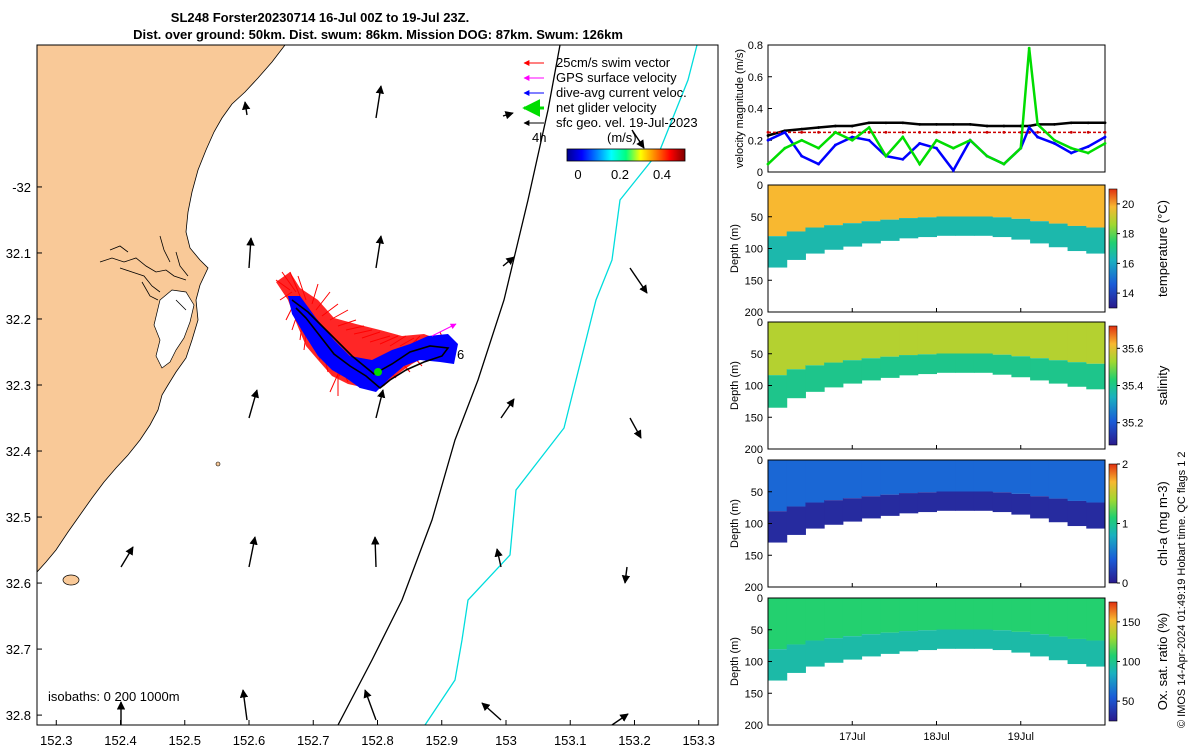 The height and width of the screenshot is (750, 1200). What do you see at coordinates (1113, 248) in the screenshot?
I see `section-colorbar` at bounding box center [1113, 248].